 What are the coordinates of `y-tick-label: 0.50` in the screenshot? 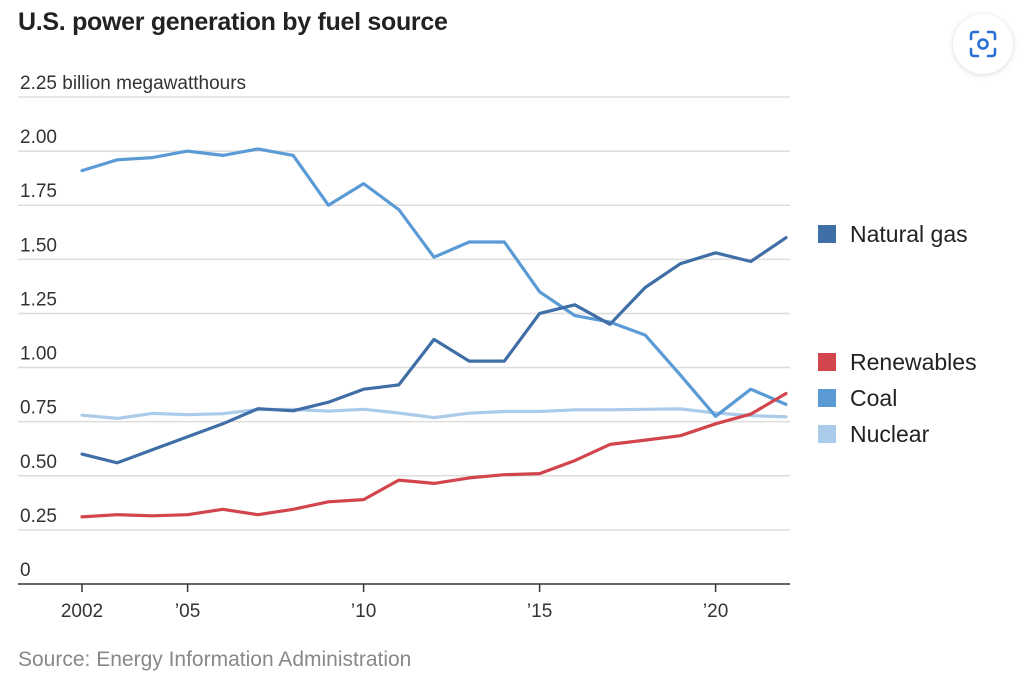 It's located at (38, 462).